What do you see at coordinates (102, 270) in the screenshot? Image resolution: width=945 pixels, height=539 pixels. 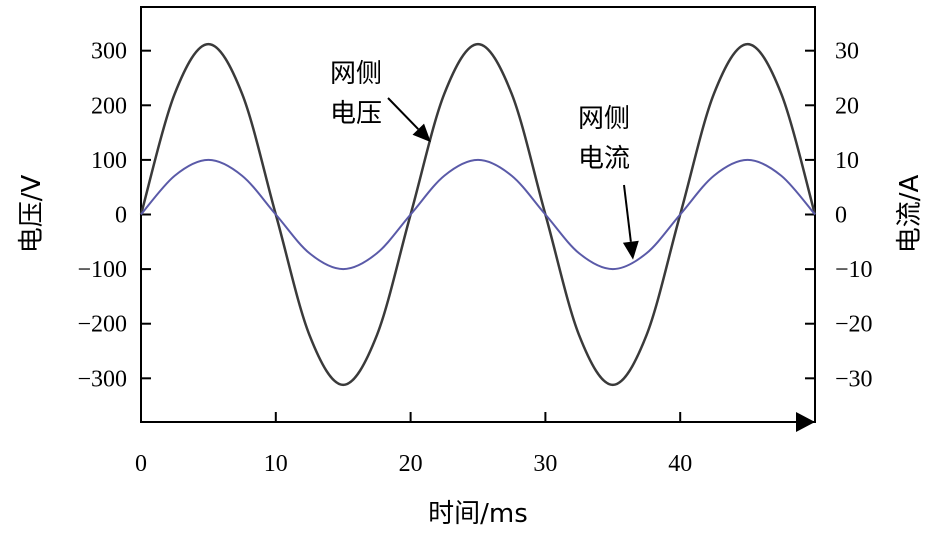 I see `y-left-tick-label: −100` at bounding box center [102, 270].